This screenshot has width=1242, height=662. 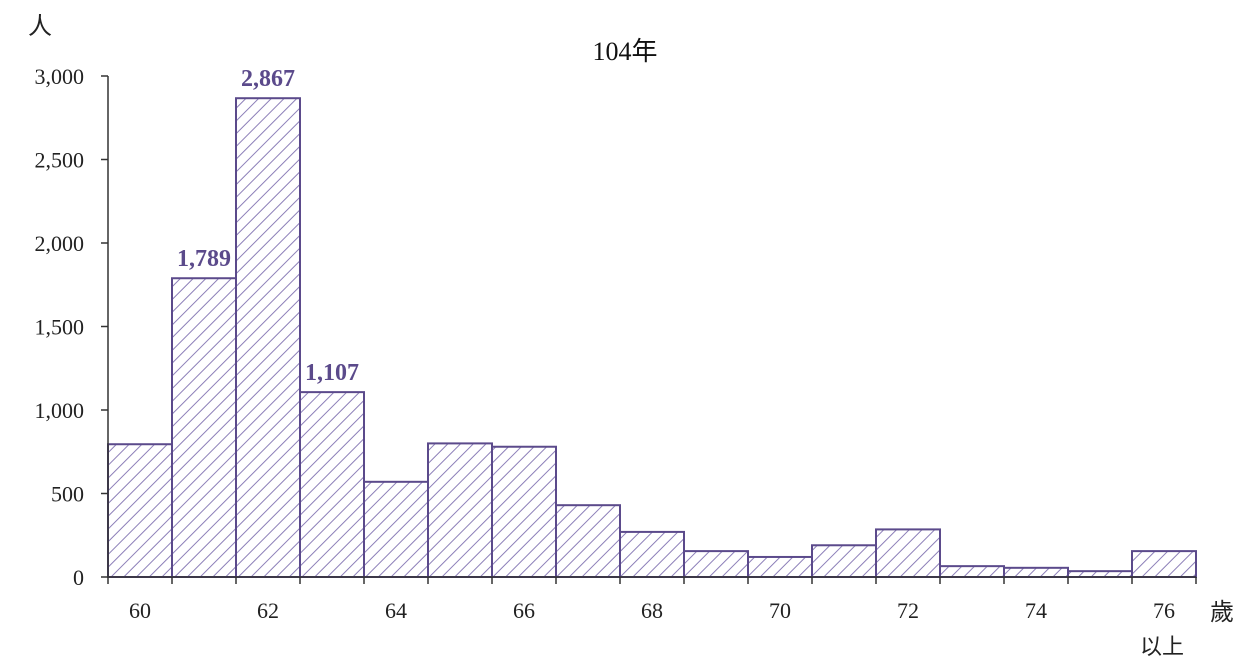 I want to click on y-axis: 0 500 1,000 1,500 2,000 2,500 3,000, so click(x=72, y=327).